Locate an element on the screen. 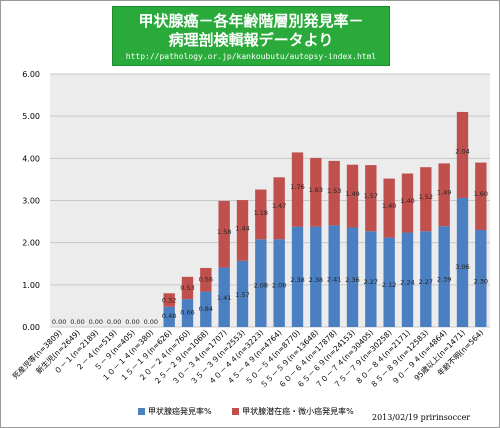 The width and height of the screenshot is (500, 428). data-label-series2: 1.53 is located at coordinates (334, 191).